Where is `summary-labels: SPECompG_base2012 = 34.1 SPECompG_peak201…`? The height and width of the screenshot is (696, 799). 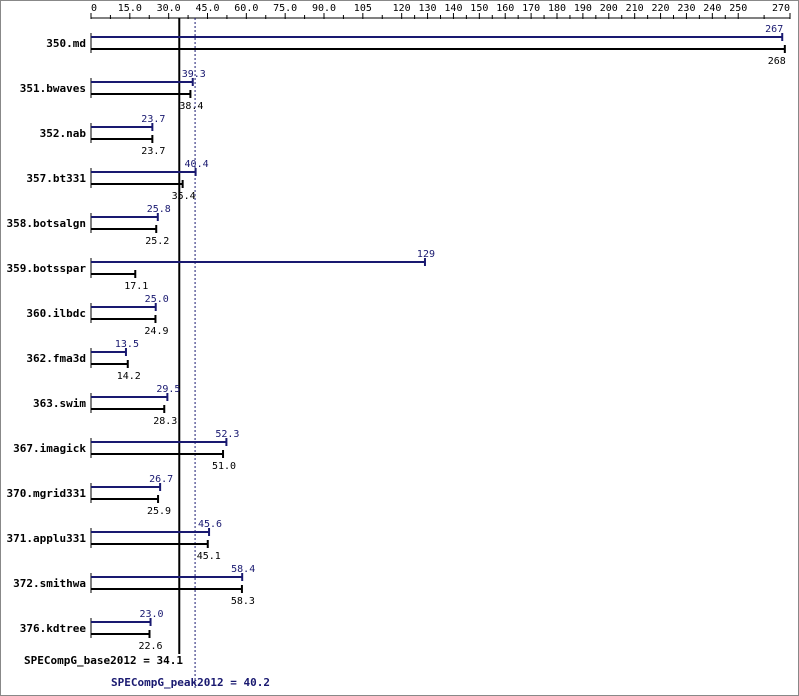 summary-labels: SPECompG_base2012 = 34.1 SPECompG_peak201… is located at coordinates (147, 671).